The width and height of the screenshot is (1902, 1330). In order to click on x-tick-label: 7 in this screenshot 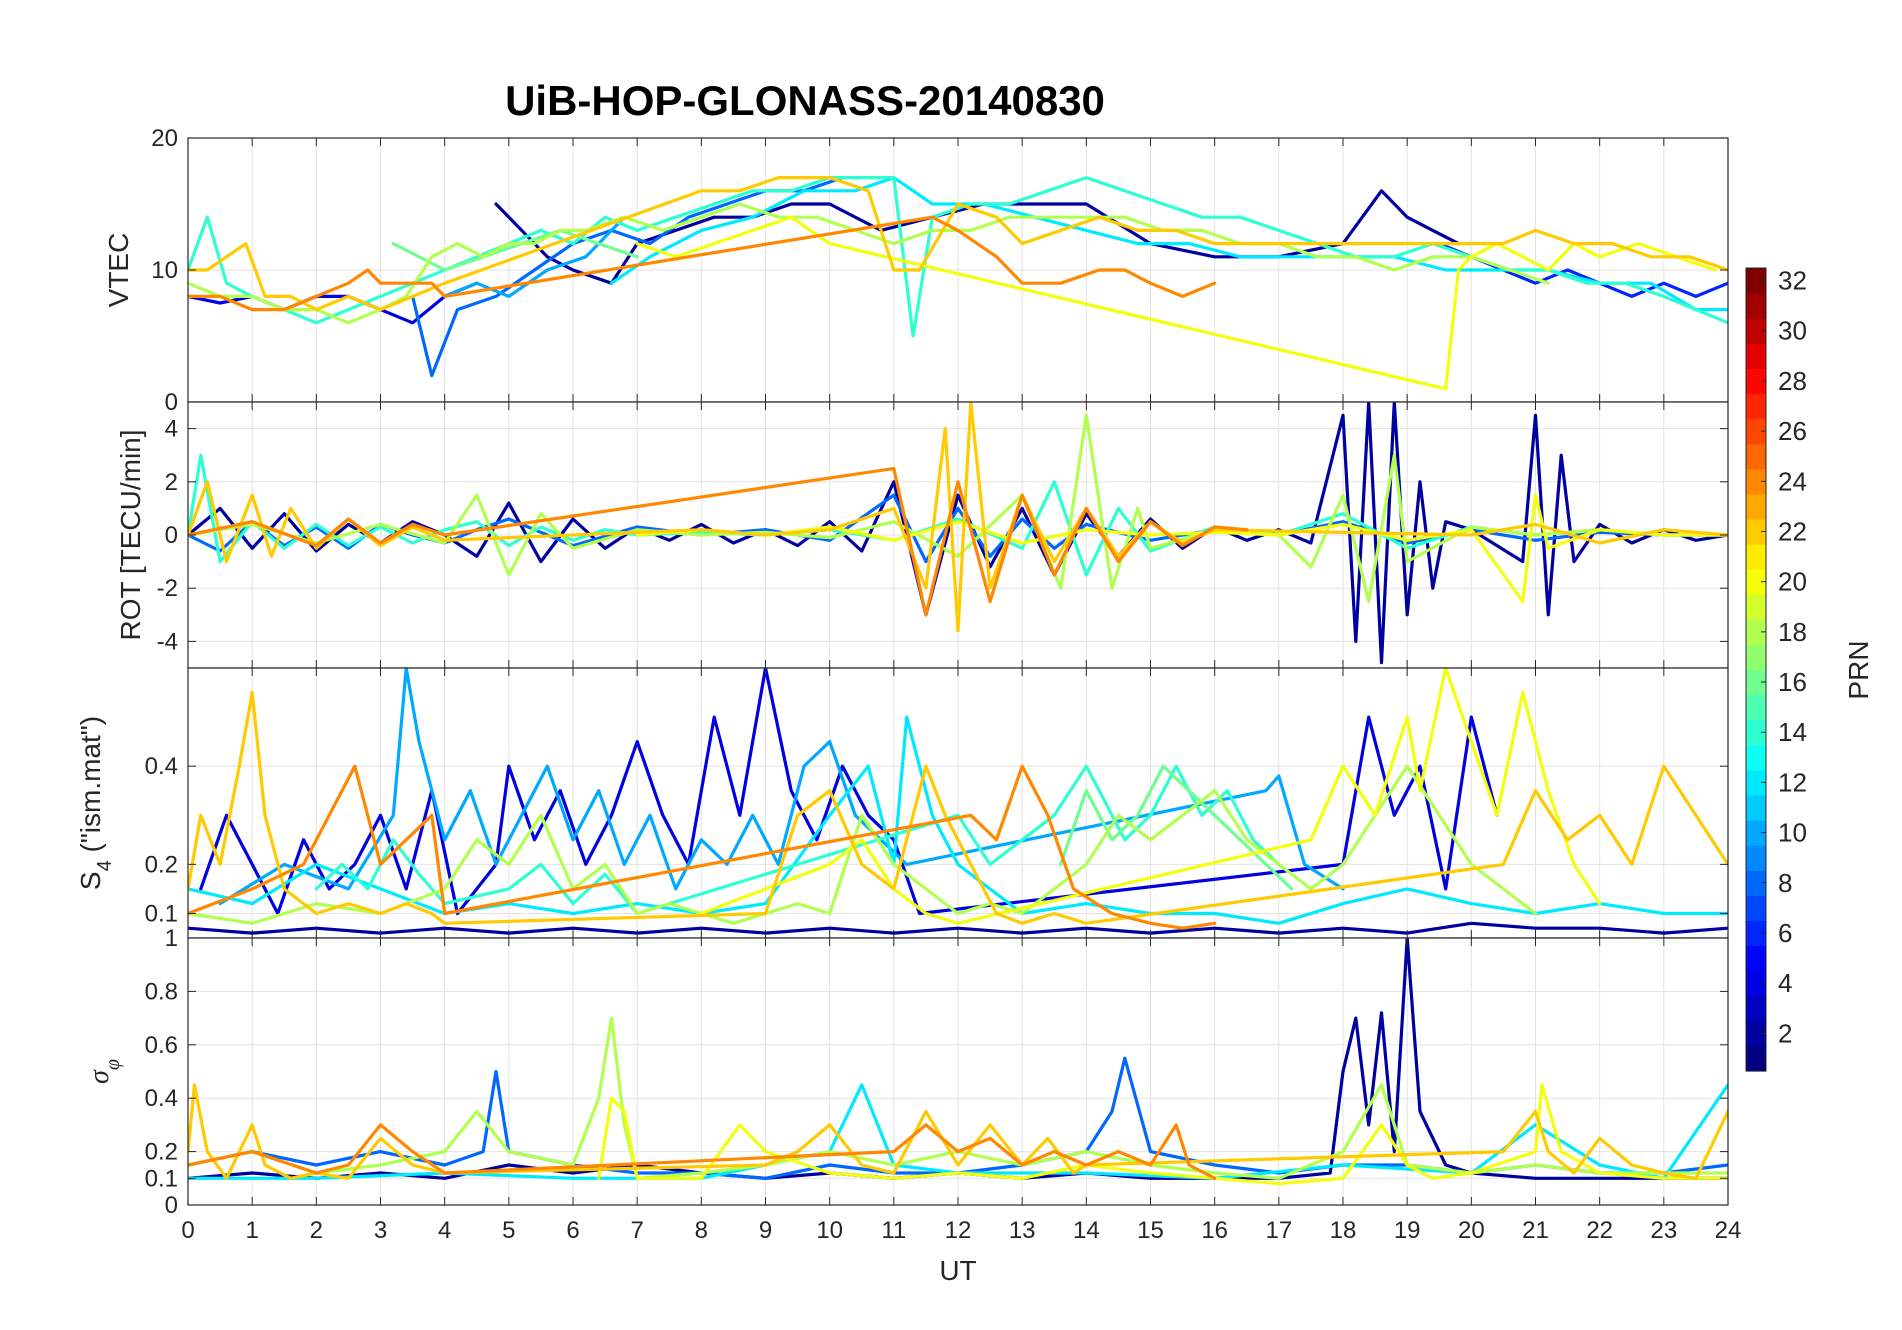, I will do `click(636, 1230)`.